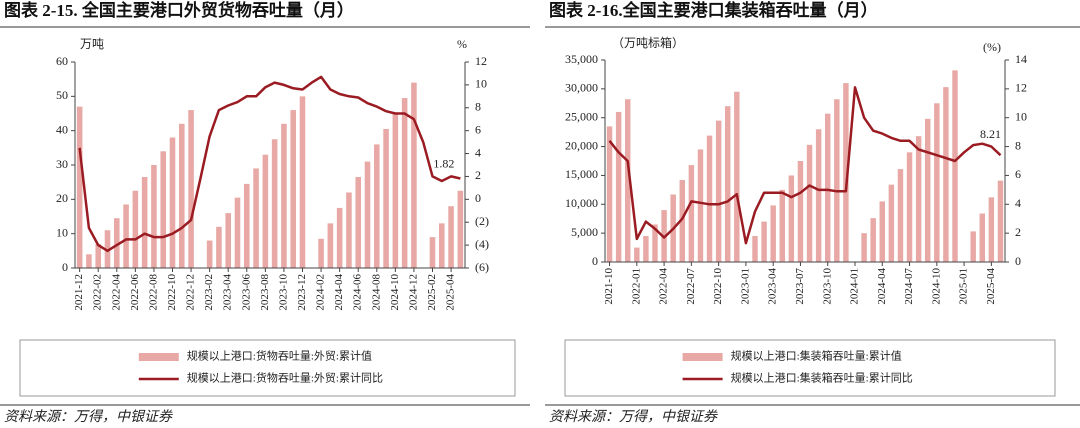 The width and height of the screenshot is (1080, 428). I want to click on x-tick-label: 2023-07, so click(800, 286).